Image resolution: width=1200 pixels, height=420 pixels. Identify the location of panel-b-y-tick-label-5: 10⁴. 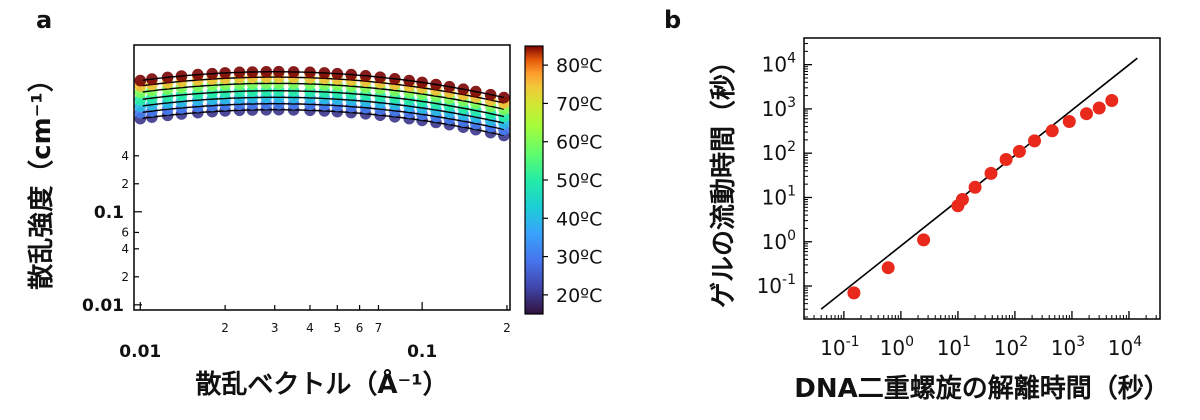
(779, 64).